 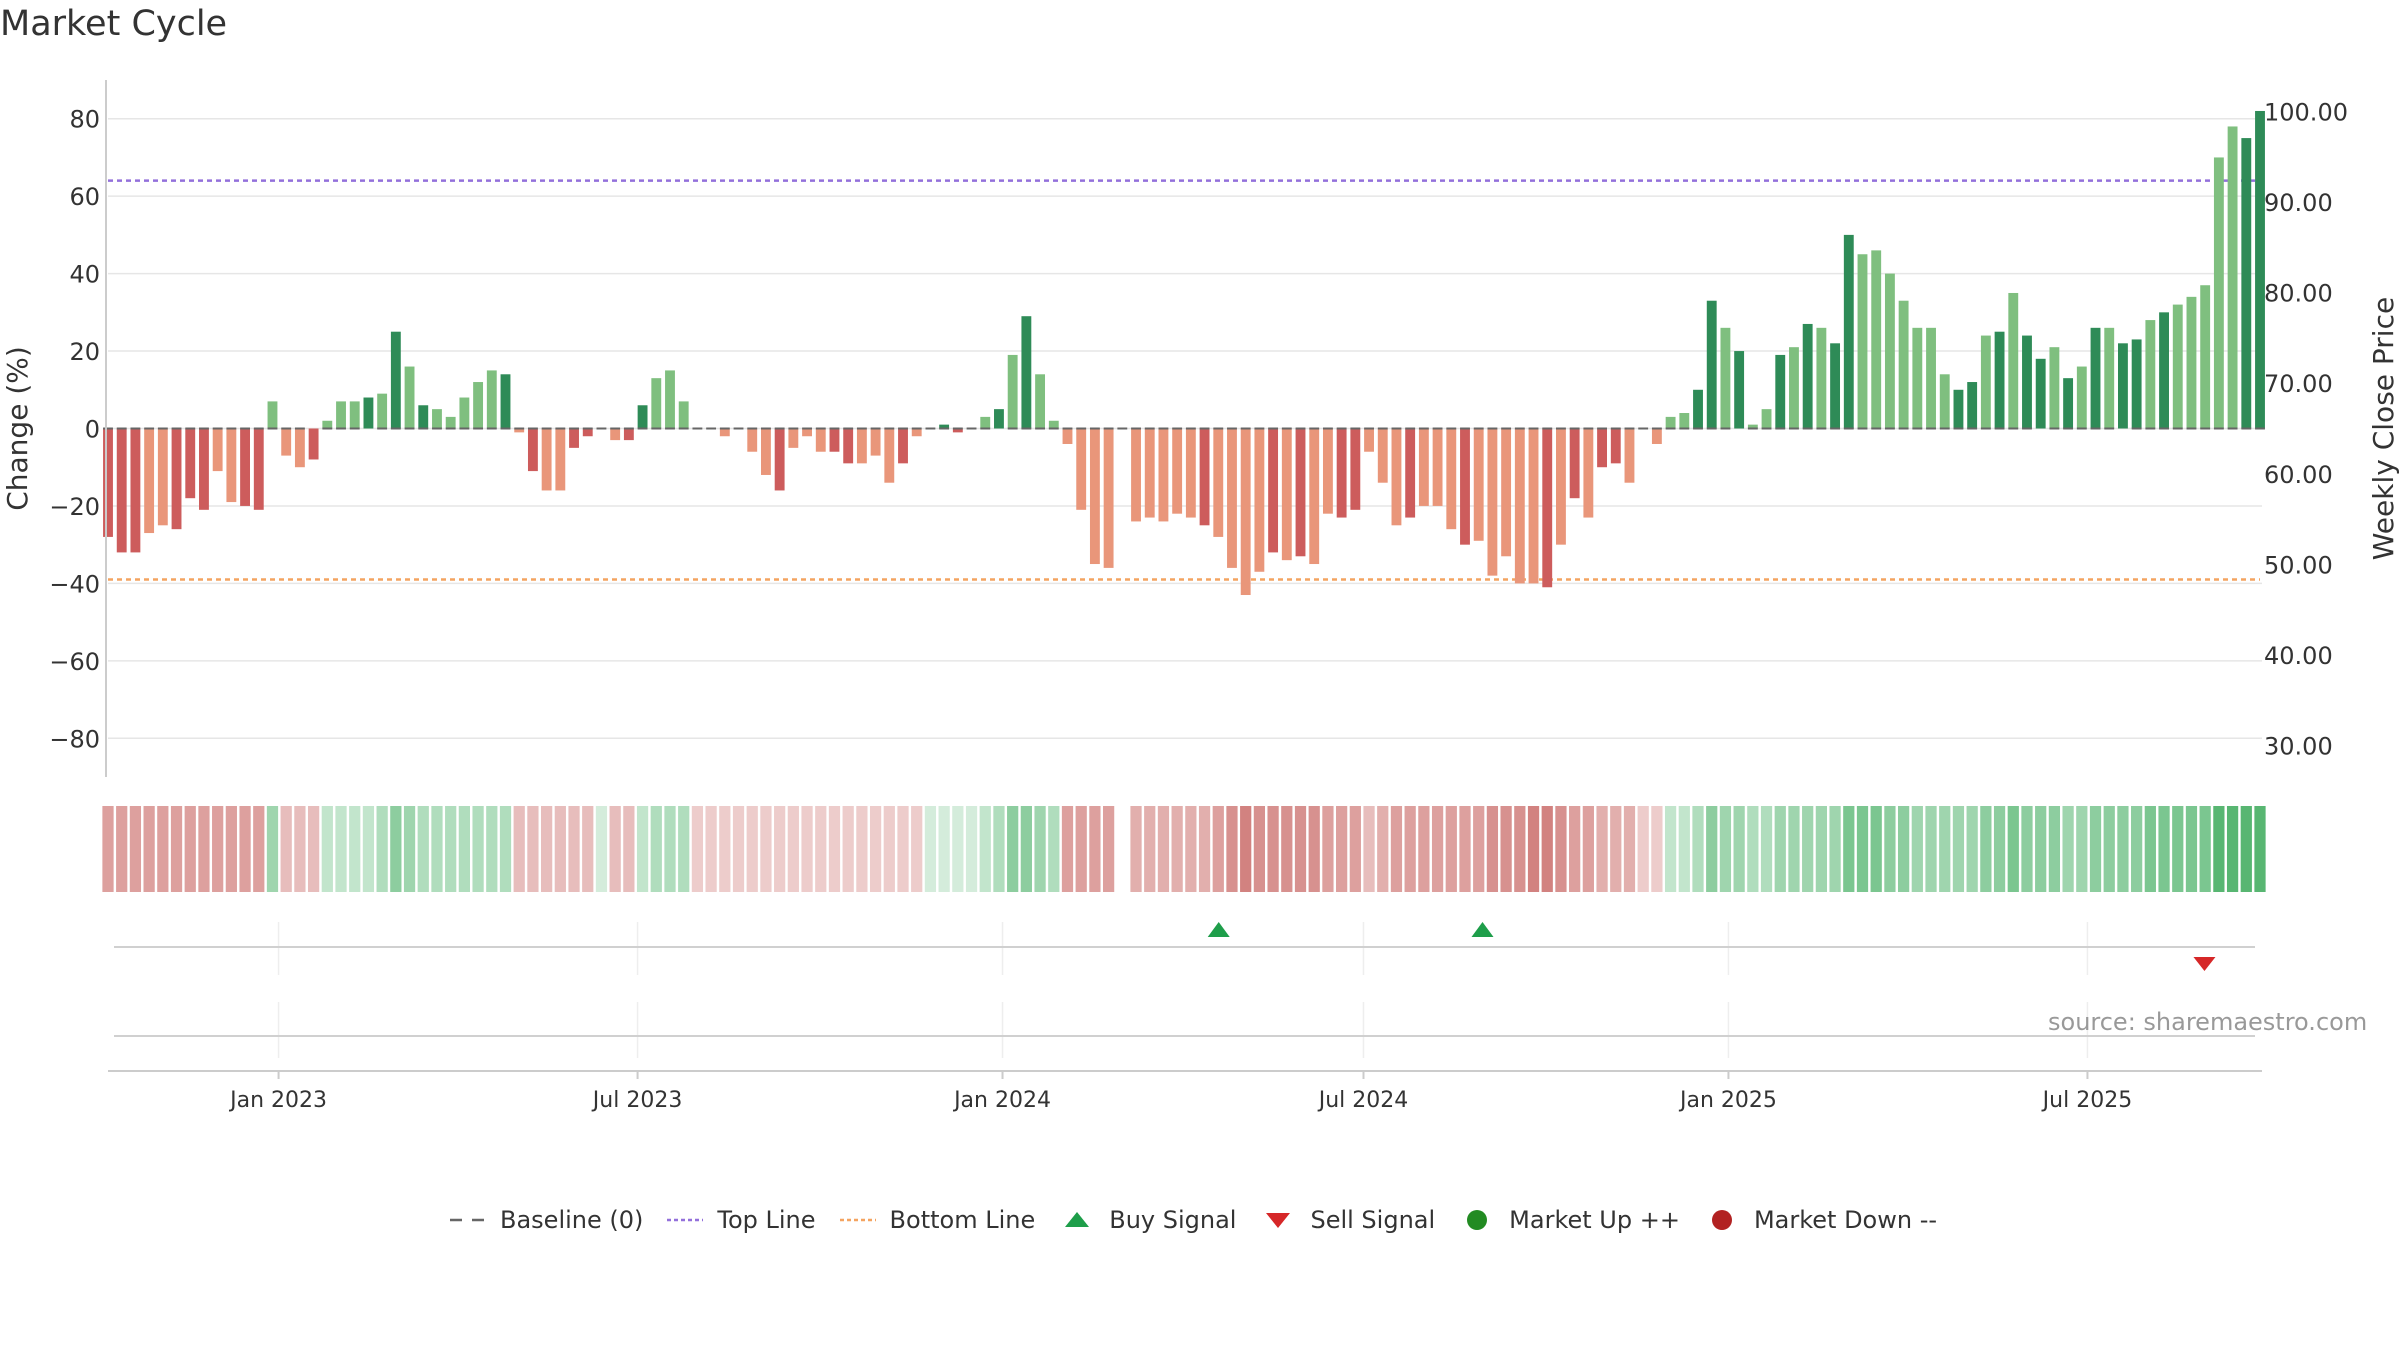 What do you see at coordinates (2204, 964) in the screenshot?
I see `sell-signal-marker` at bounding box center [2204, 964].